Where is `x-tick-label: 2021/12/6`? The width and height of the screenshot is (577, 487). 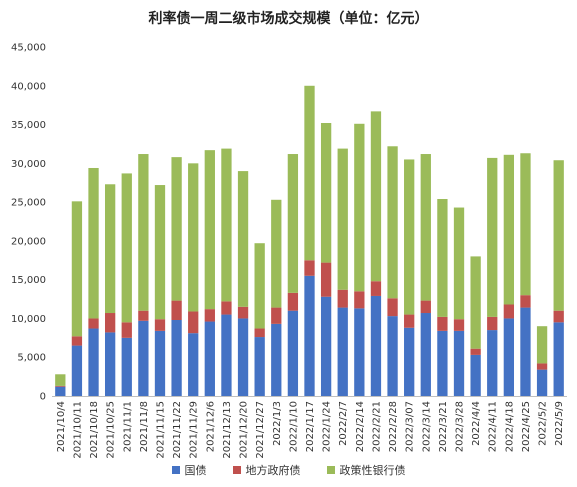
x-tick-label: 2021/12/6 is located at coordinates (210, 426).